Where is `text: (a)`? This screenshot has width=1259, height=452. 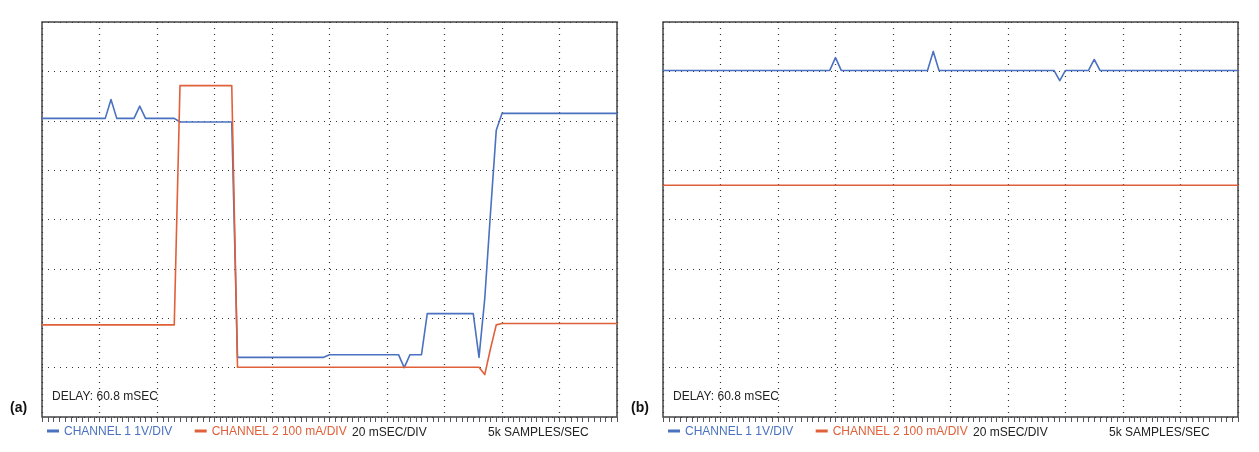 text: (a) is located at coordinates (19, 407).